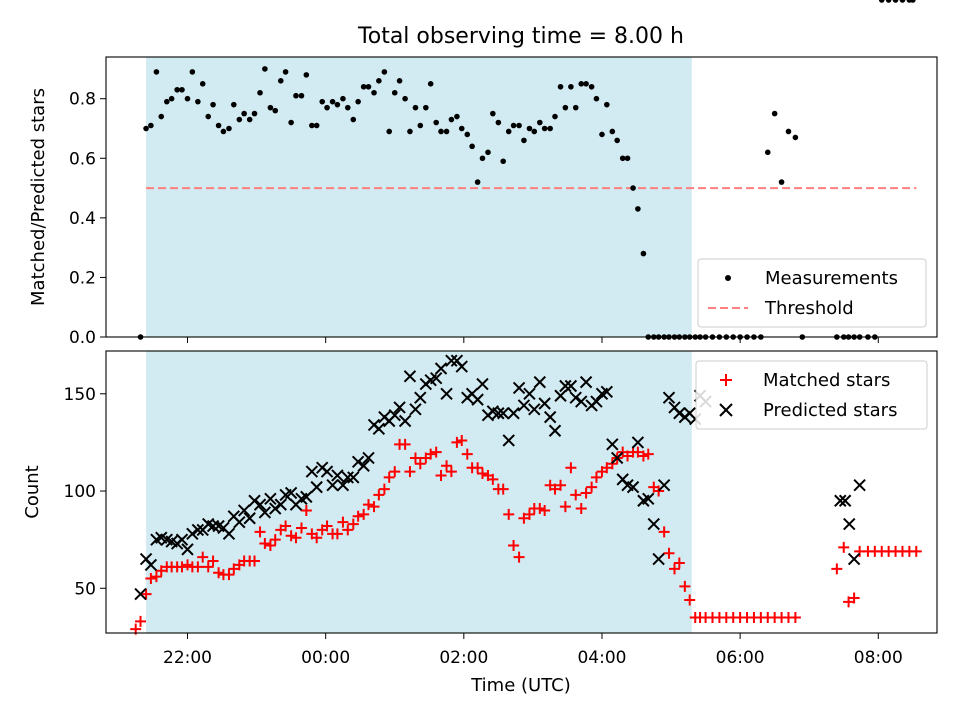 The image size is (960, 720). I want to click on bottom-xtick-label: 00:00, so click(325, 658).